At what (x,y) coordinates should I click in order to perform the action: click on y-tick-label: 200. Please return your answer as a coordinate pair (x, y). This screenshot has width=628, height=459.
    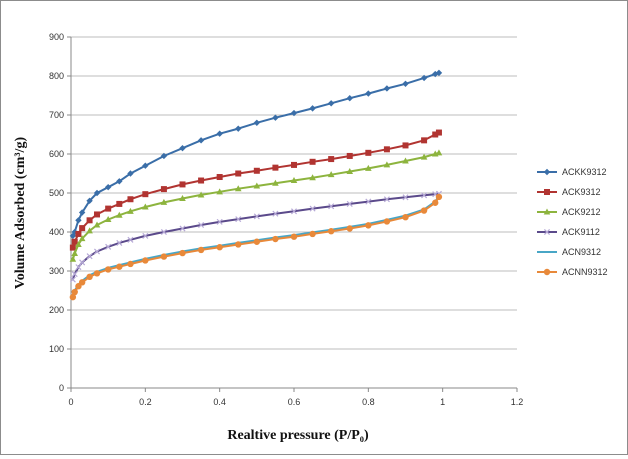
    Looking at the image, I should click on (56, 310).